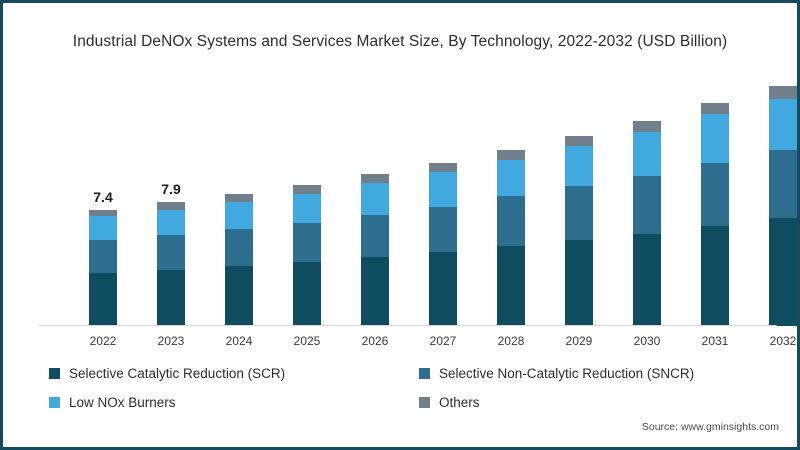 This screenshot has height=450, width=800. I want to click on x-axis-tick-2026: 2026, so click(375, 341).